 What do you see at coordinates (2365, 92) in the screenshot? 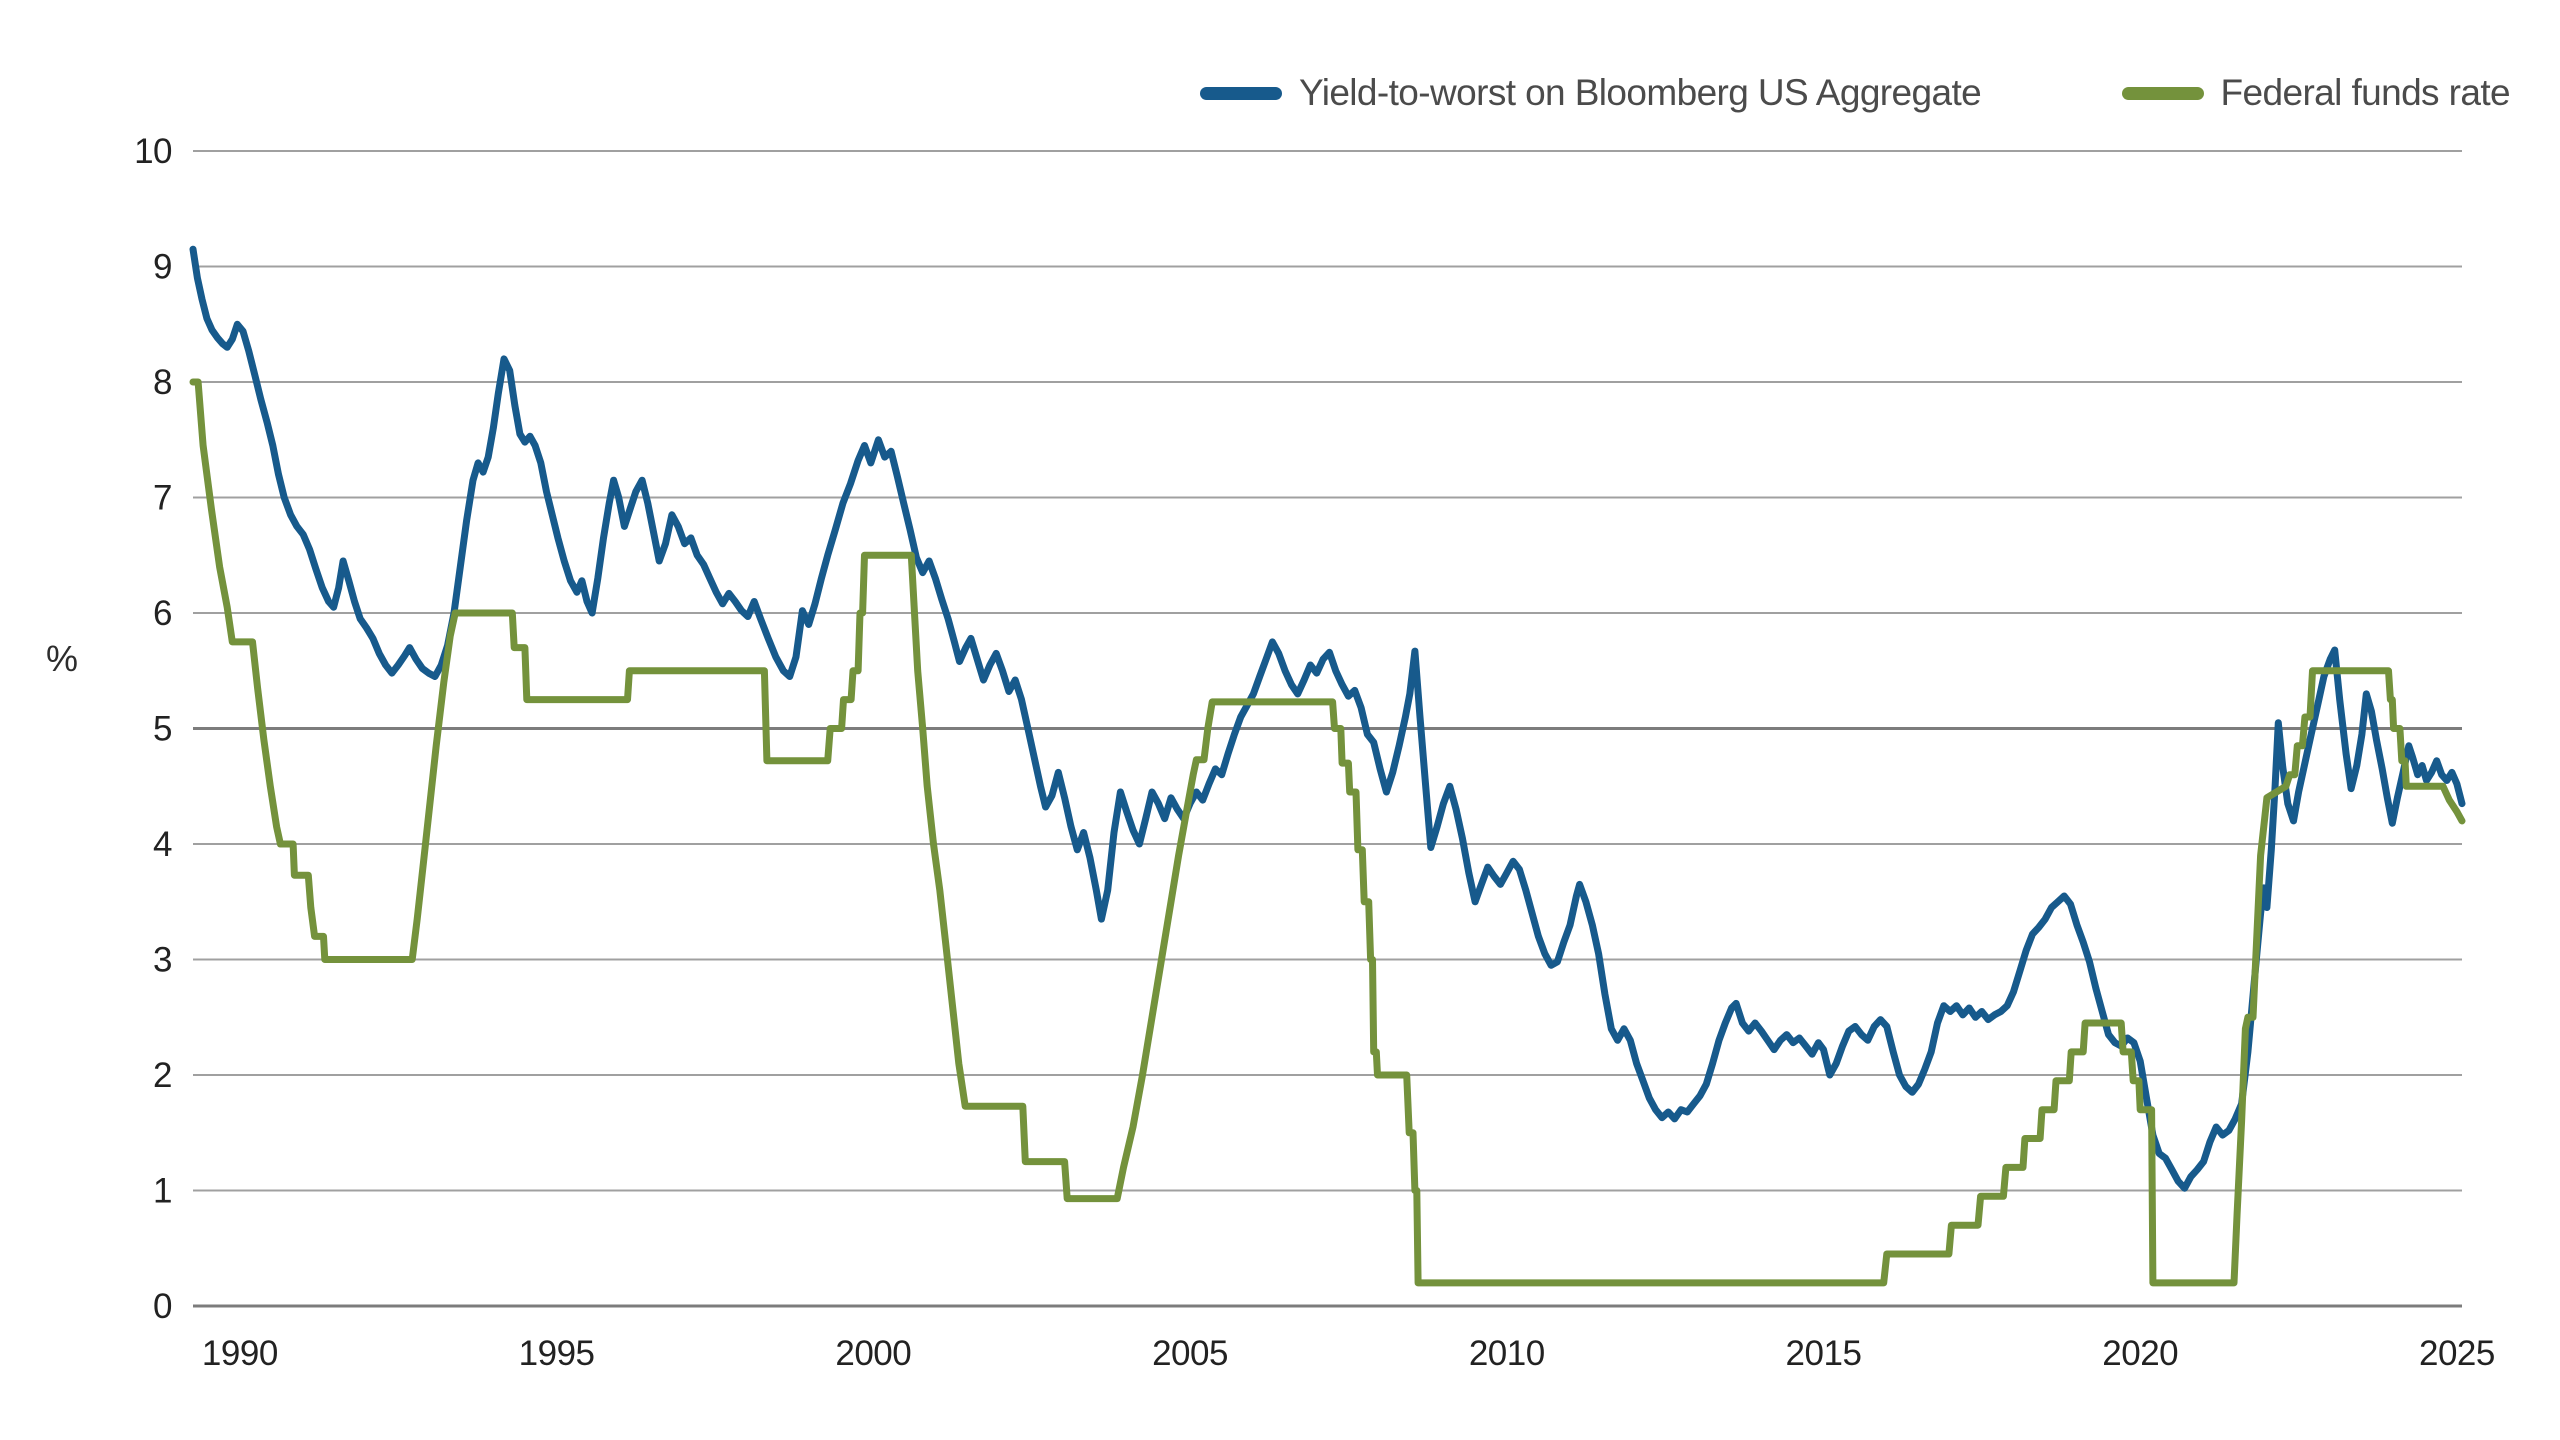
I see `legend-label-fed-funds: Federal funds rate` at bounding box center [2365, 92].